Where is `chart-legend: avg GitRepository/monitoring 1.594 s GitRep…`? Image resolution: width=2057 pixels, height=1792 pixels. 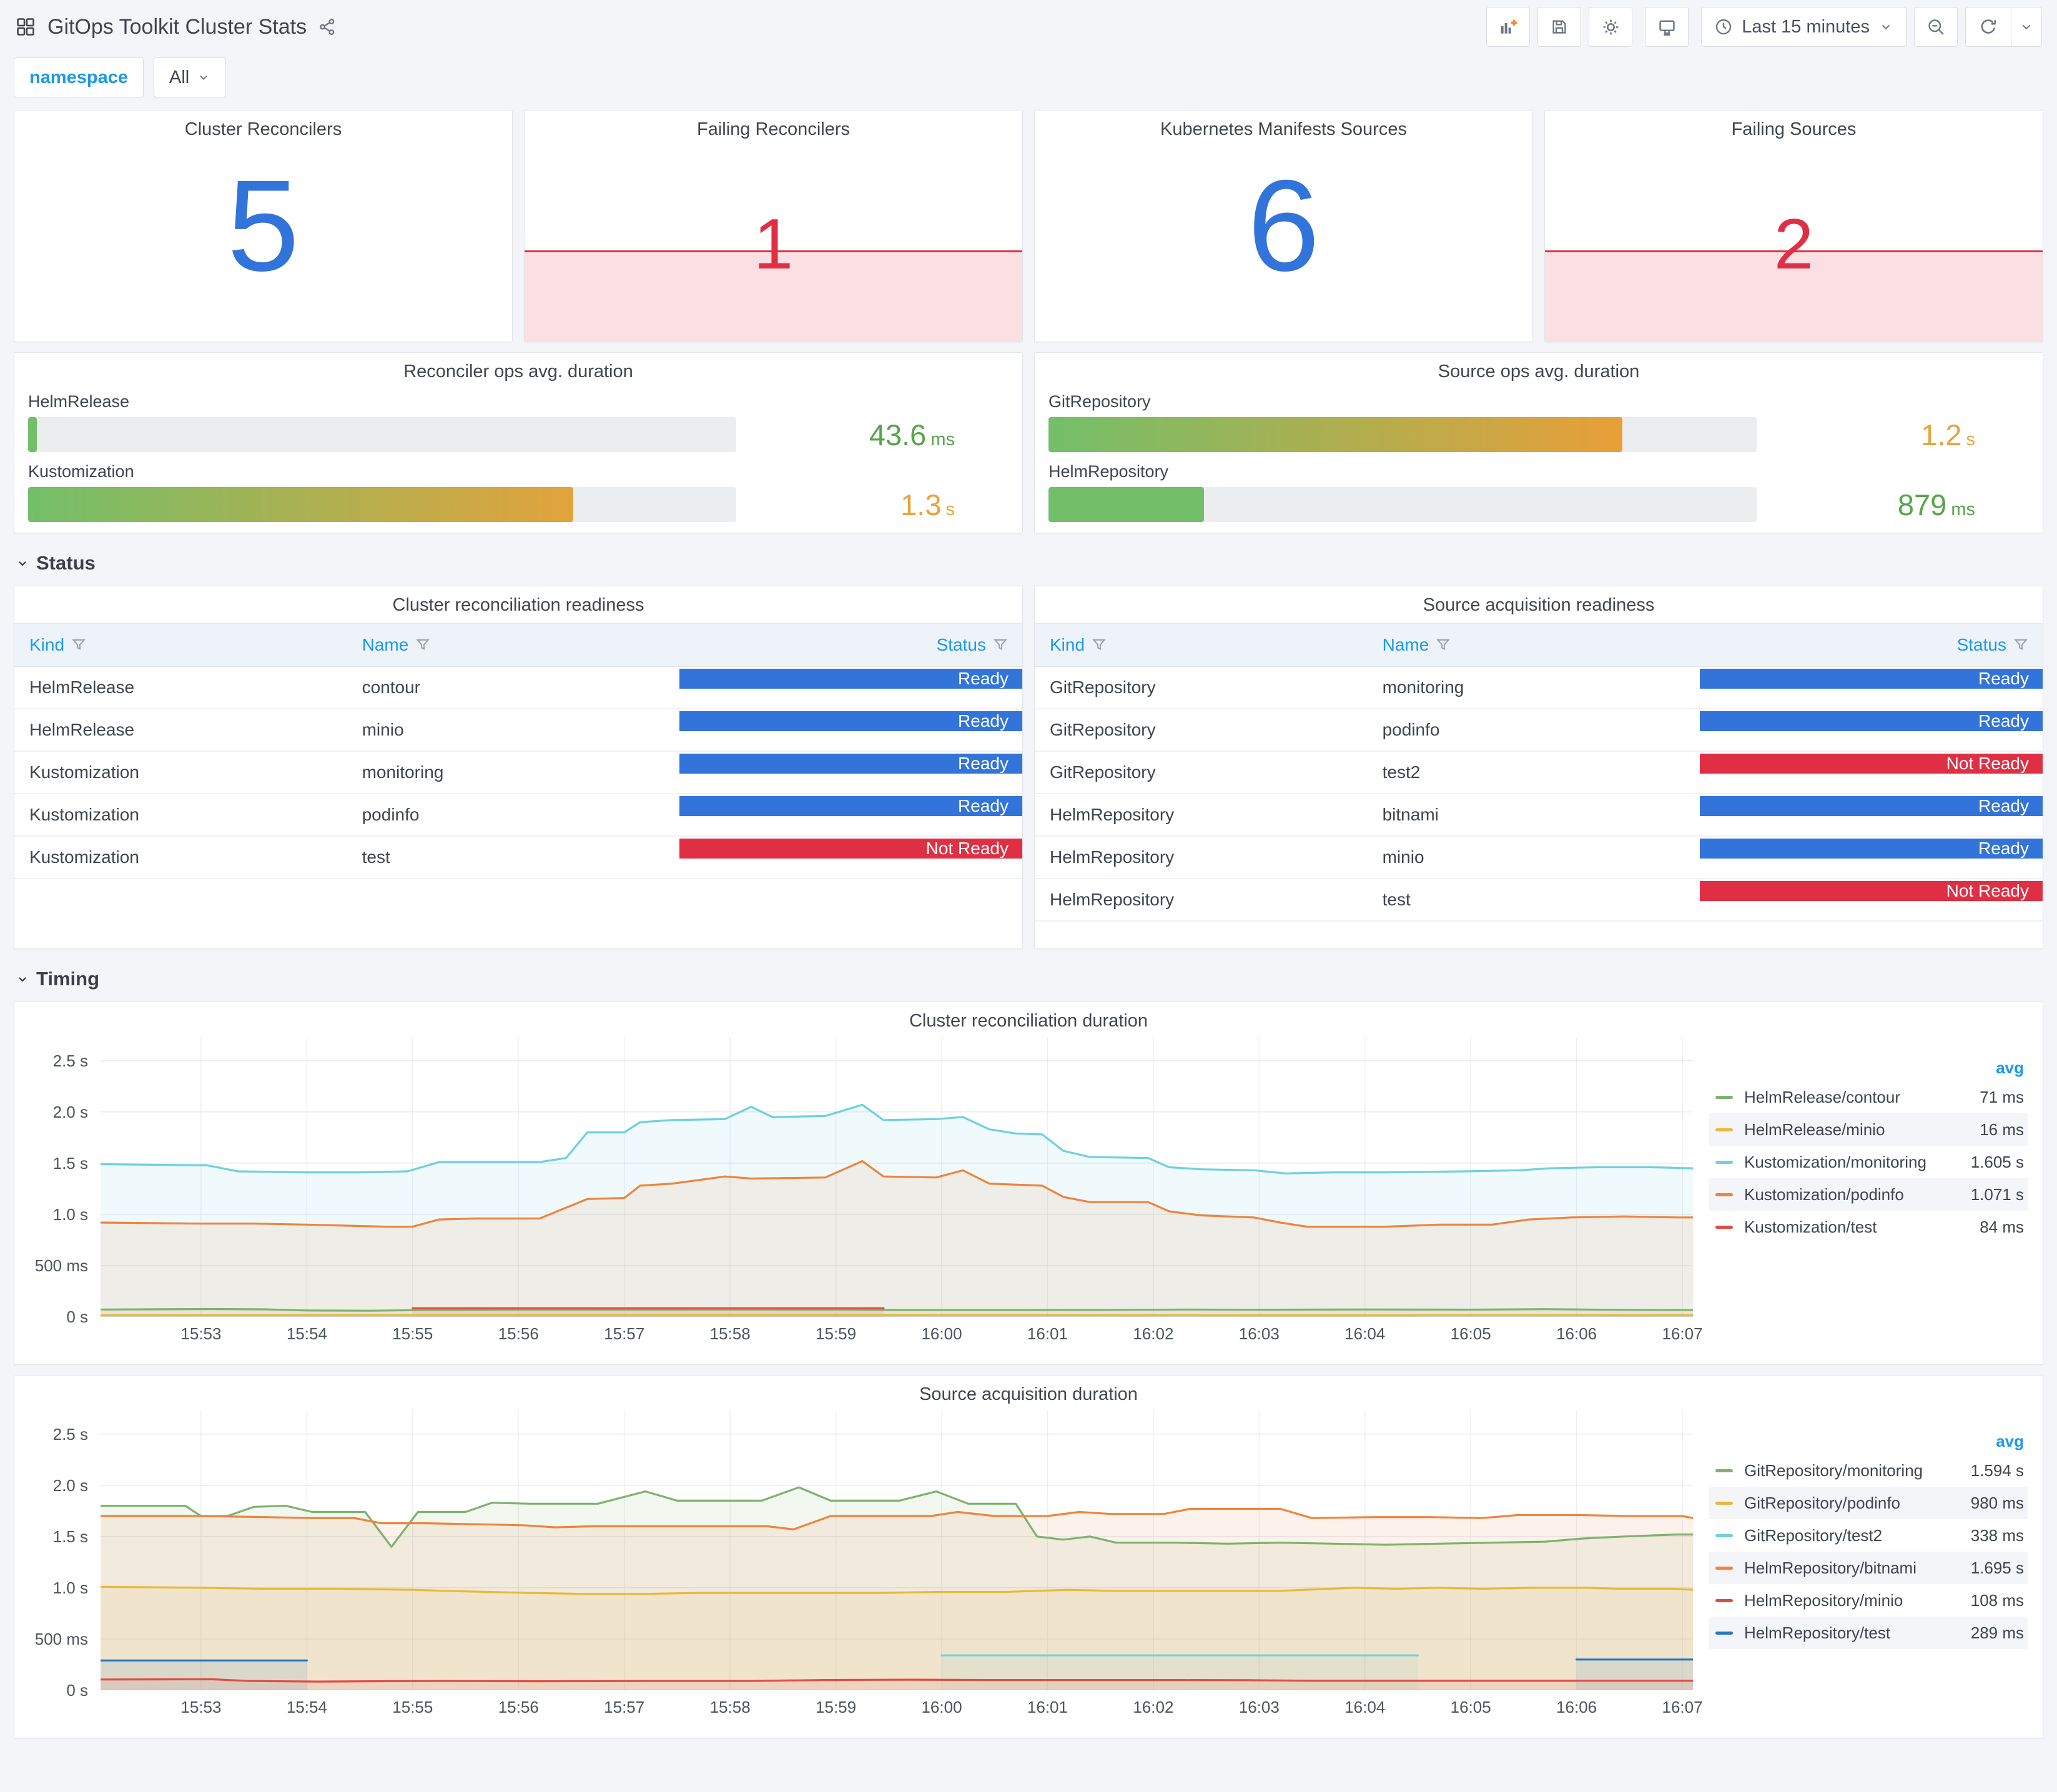
chart-legend: avg GitRepository/monitoring 1.594 s GitRep… is located at coordinates (1862, 1566).